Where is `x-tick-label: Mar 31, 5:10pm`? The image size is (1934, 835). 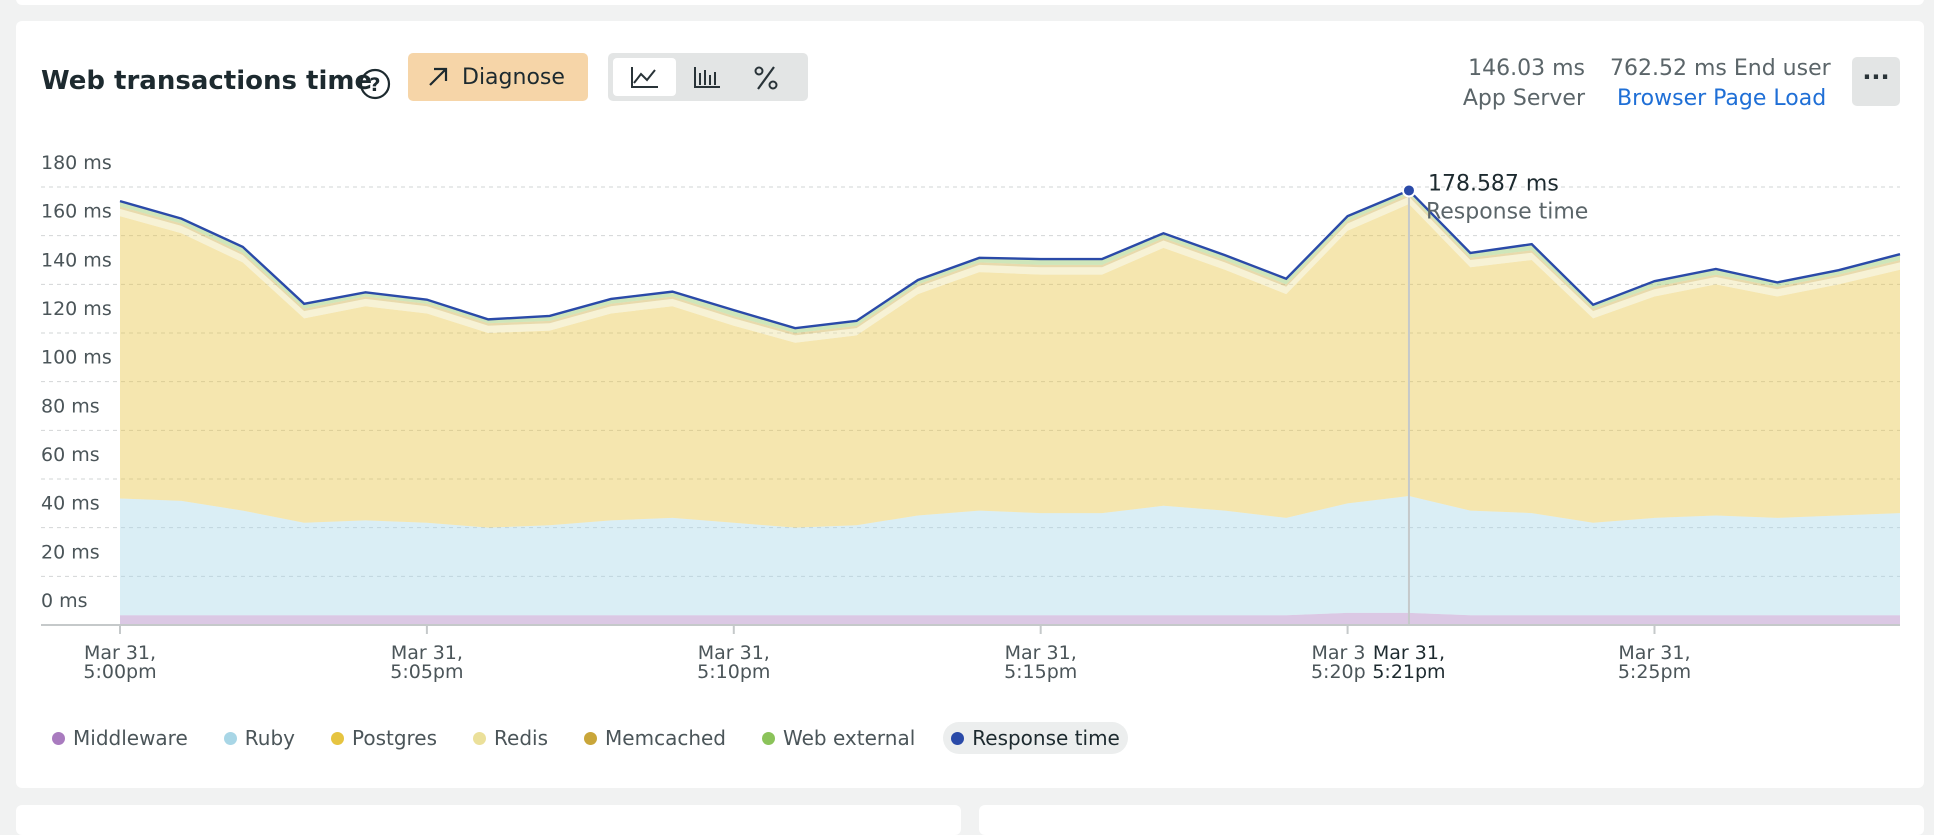 x-tick-label: Mar 31, 5:10pm is located at coordinates (734, 662).